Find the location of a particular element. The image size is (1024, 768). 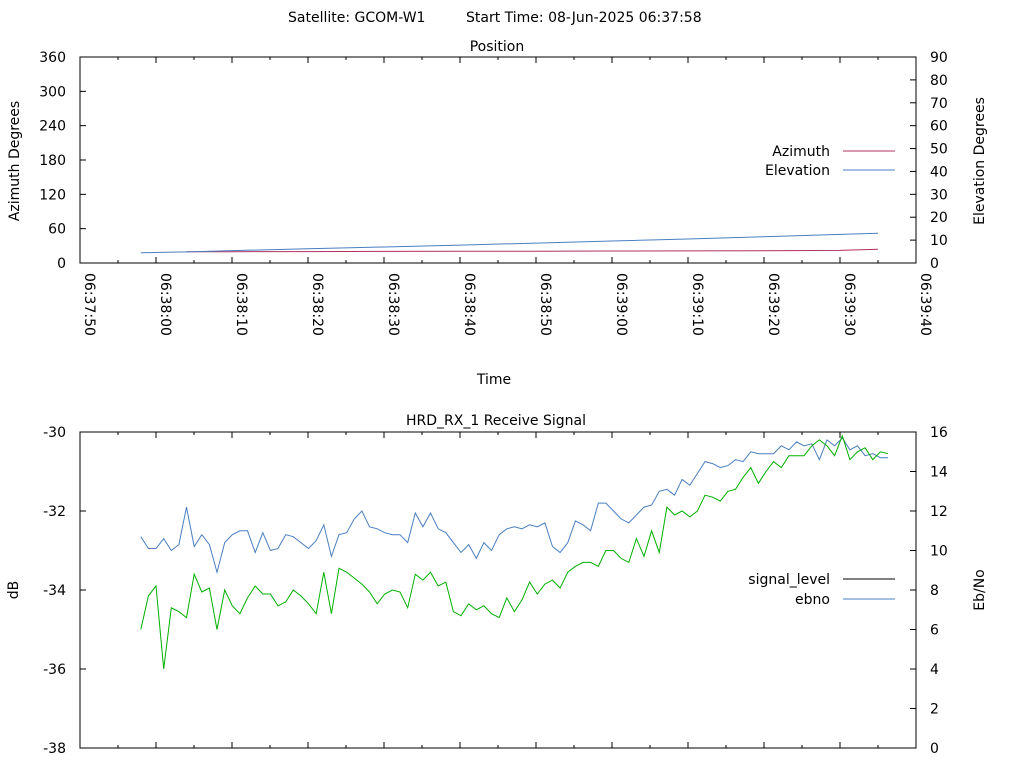

ebno-tick-label: 10 is located at coordinates (939, 552).